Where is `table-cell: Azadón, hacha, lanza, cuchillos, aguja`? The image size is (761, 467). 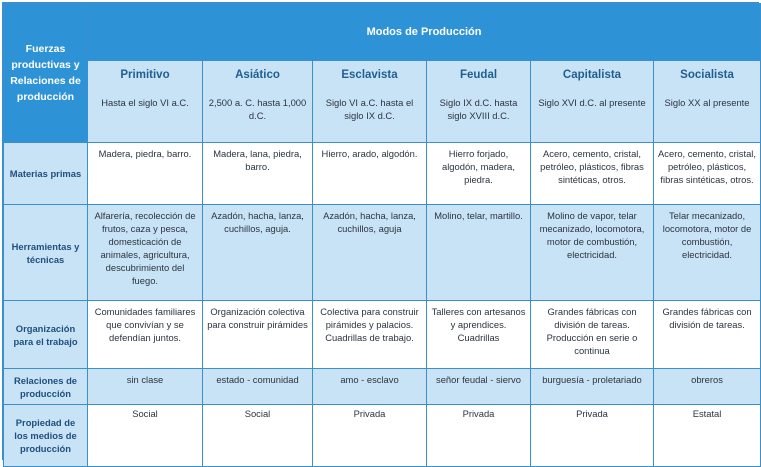
table-cell: Azadón, hacha, lanza, cuchillos, aguja is located at coordinates (369, 252).